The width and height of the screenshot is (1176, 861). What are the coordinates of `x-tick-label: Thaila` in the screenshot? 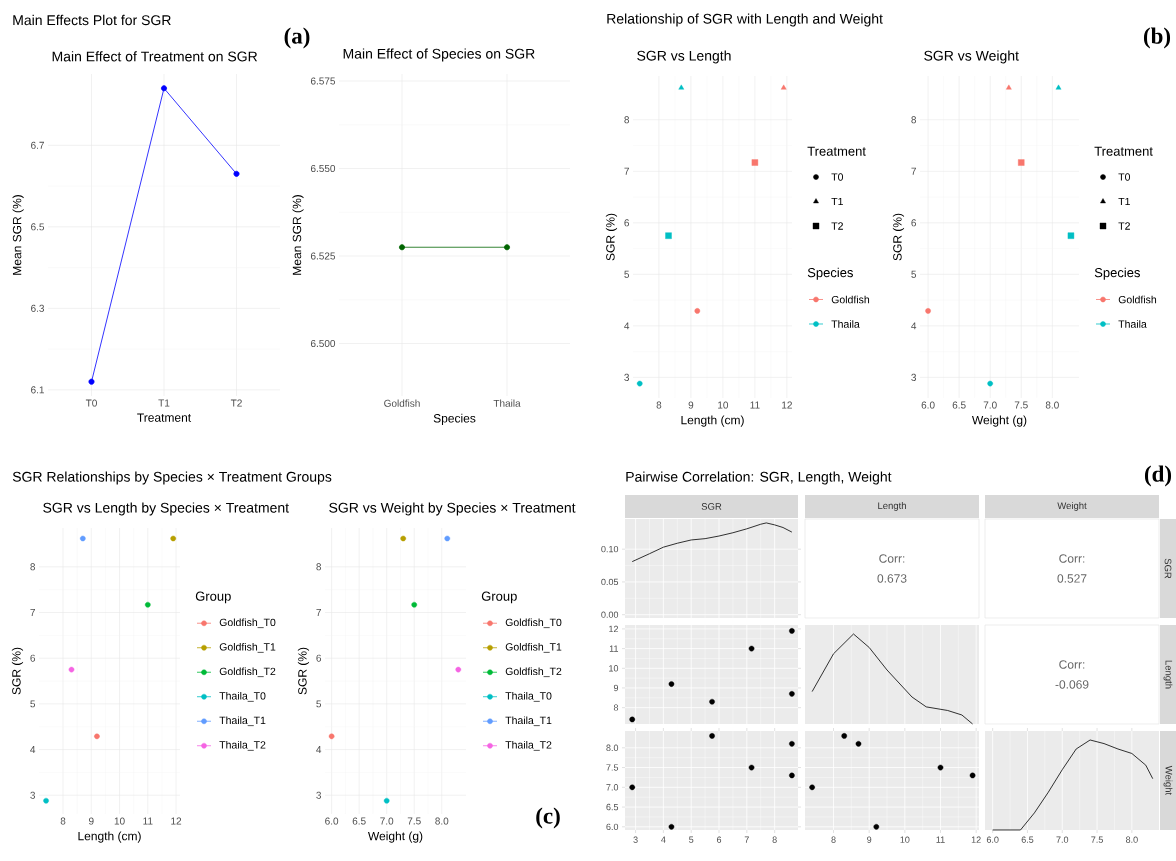 It's located at (507, 403).